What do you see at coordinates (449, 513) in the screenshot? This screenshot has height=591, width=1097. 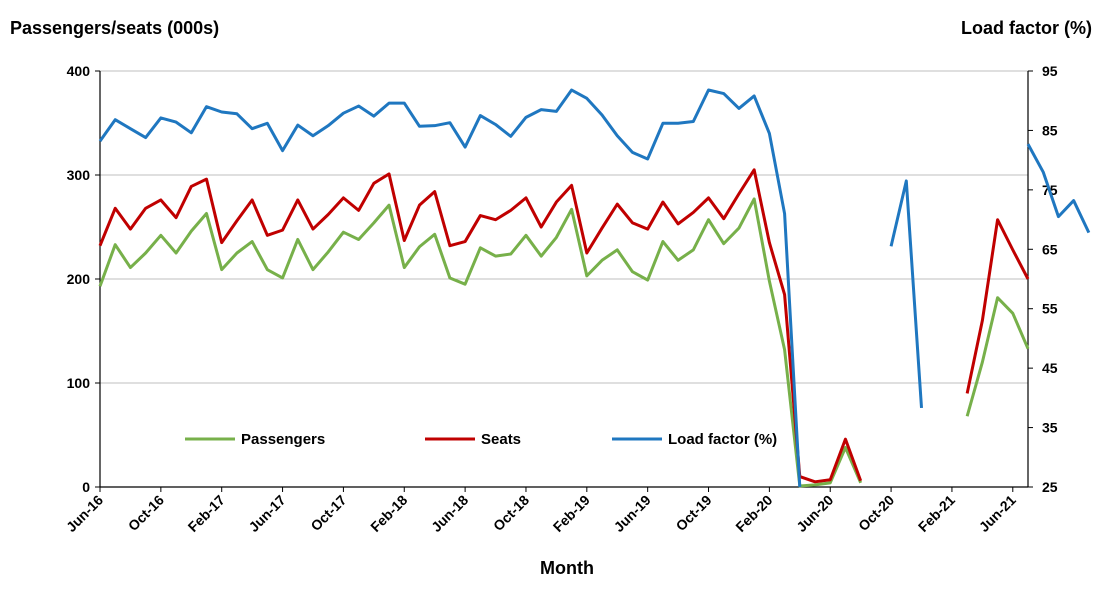 I see `x-tick-label: Jun-18` at bounding box center [449, 513].